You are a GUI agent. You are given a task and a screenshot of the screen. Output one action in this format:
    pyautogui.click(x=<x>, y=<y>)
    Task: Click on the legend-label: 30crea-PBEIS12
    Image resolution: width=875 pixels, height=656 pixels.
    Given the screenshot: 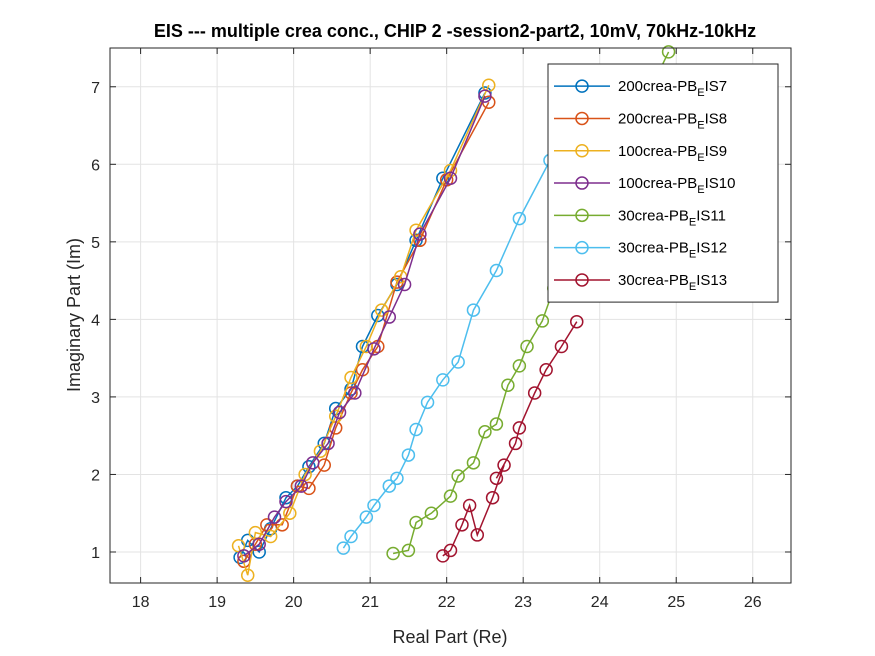 What is the action you would take?
    pyautogui.click(x=672, y=250)
    